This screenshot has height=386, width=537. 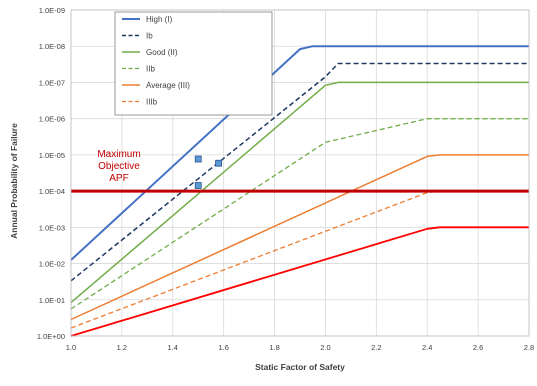 I want to click on legend-label: IIIb, so click(x=152, y=102).